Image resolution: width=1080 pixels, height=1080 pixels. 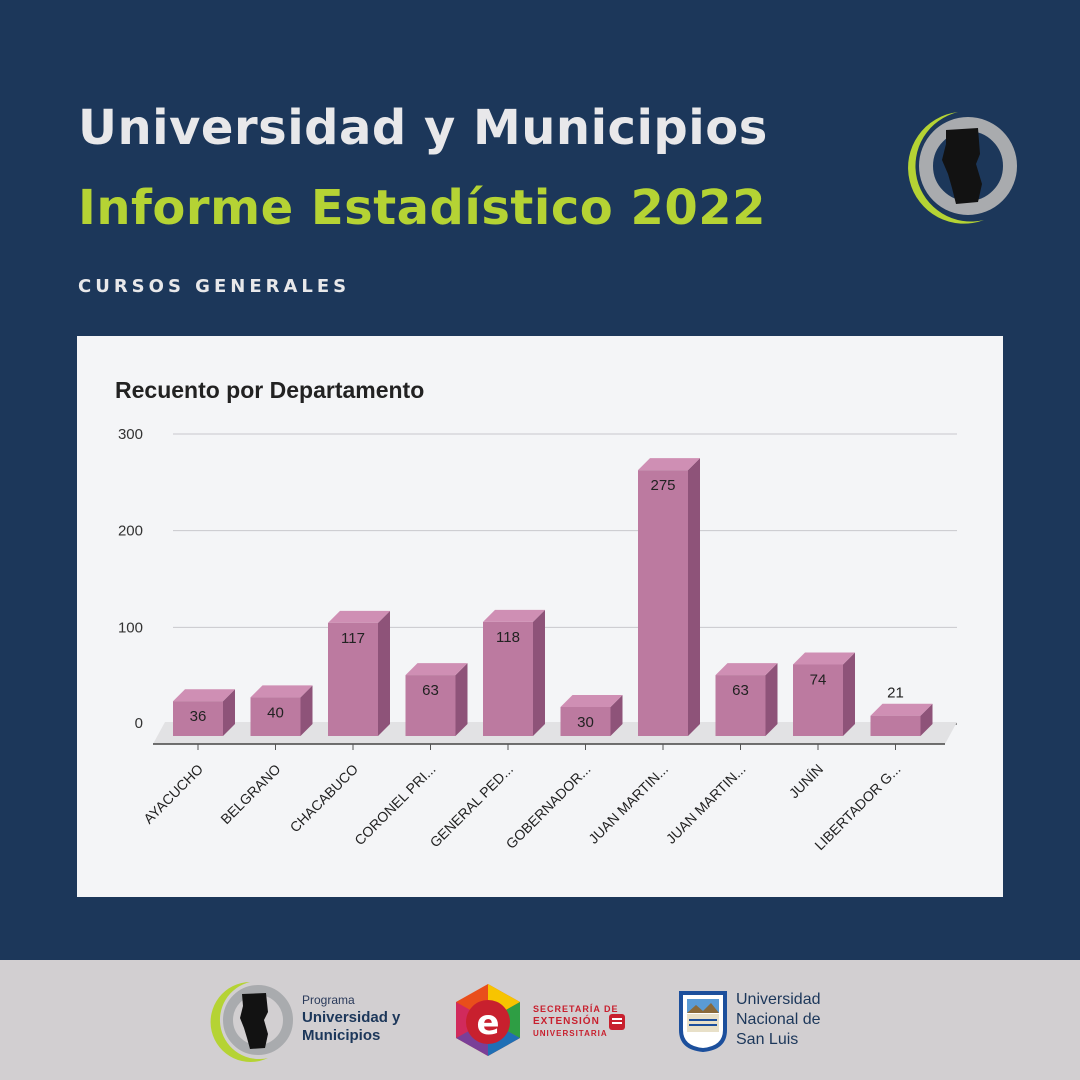 I want to click on page-title: Universidad y Municipios, so click(x=423, y=128).